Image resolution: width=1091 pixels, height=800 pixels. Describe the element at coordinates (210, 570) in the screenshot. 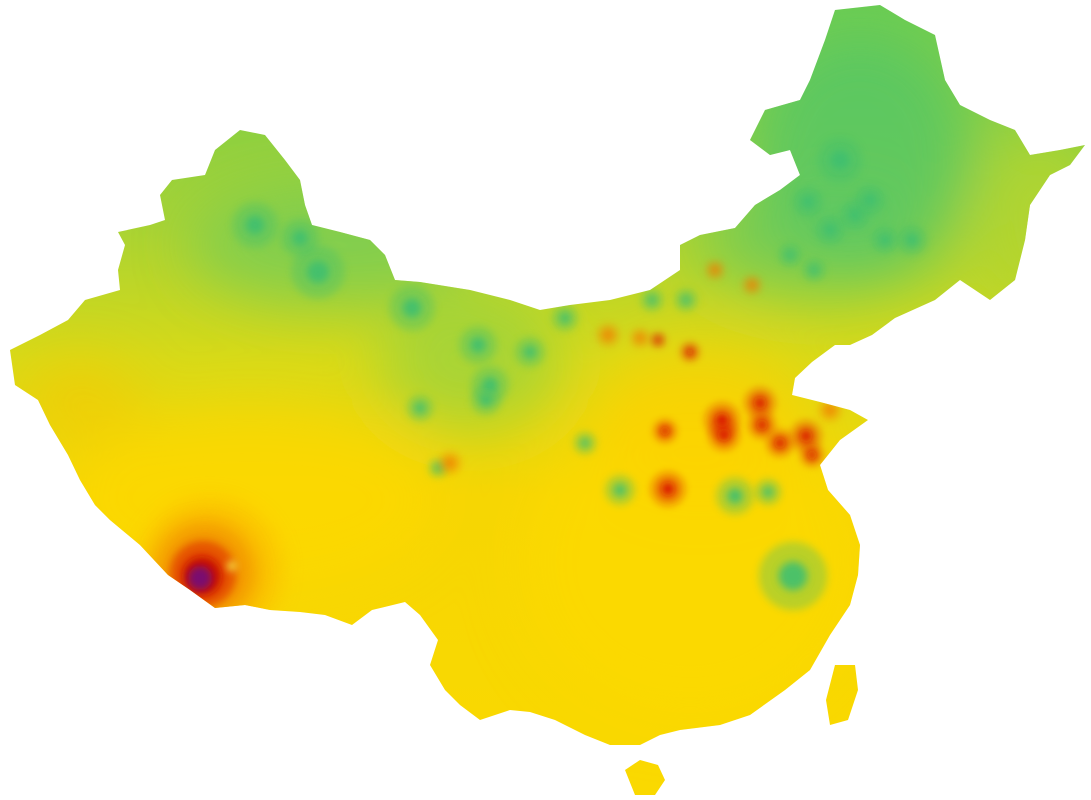

I see `tibet-hotspot` at that location.